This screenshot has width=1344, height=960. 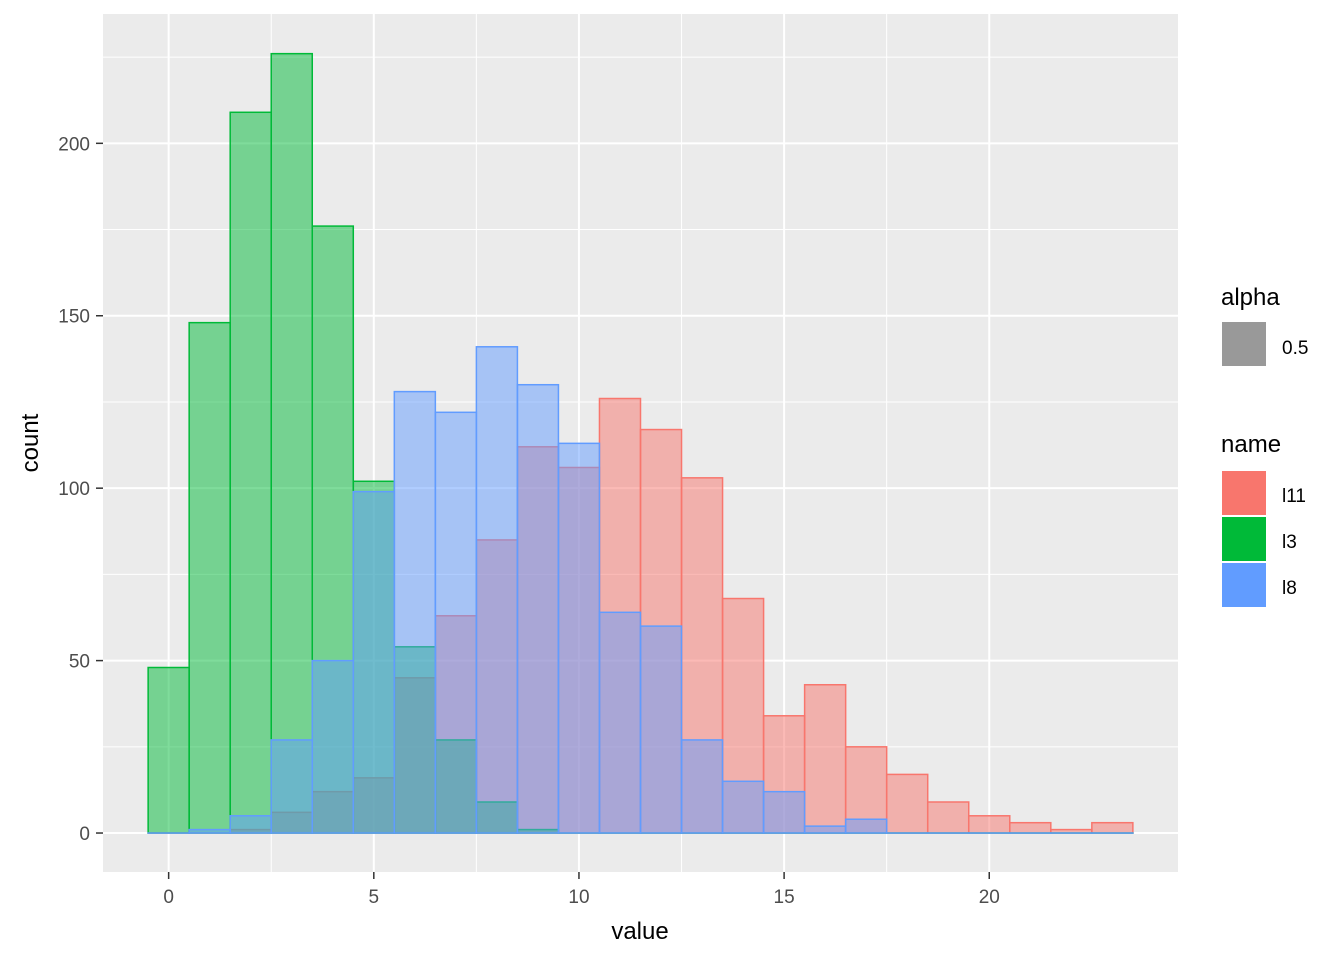 What do you see at coordinates (1289, 588) in the screenshot?
I see `legend-label-l8: l8` at bounding box center [1289, 588].